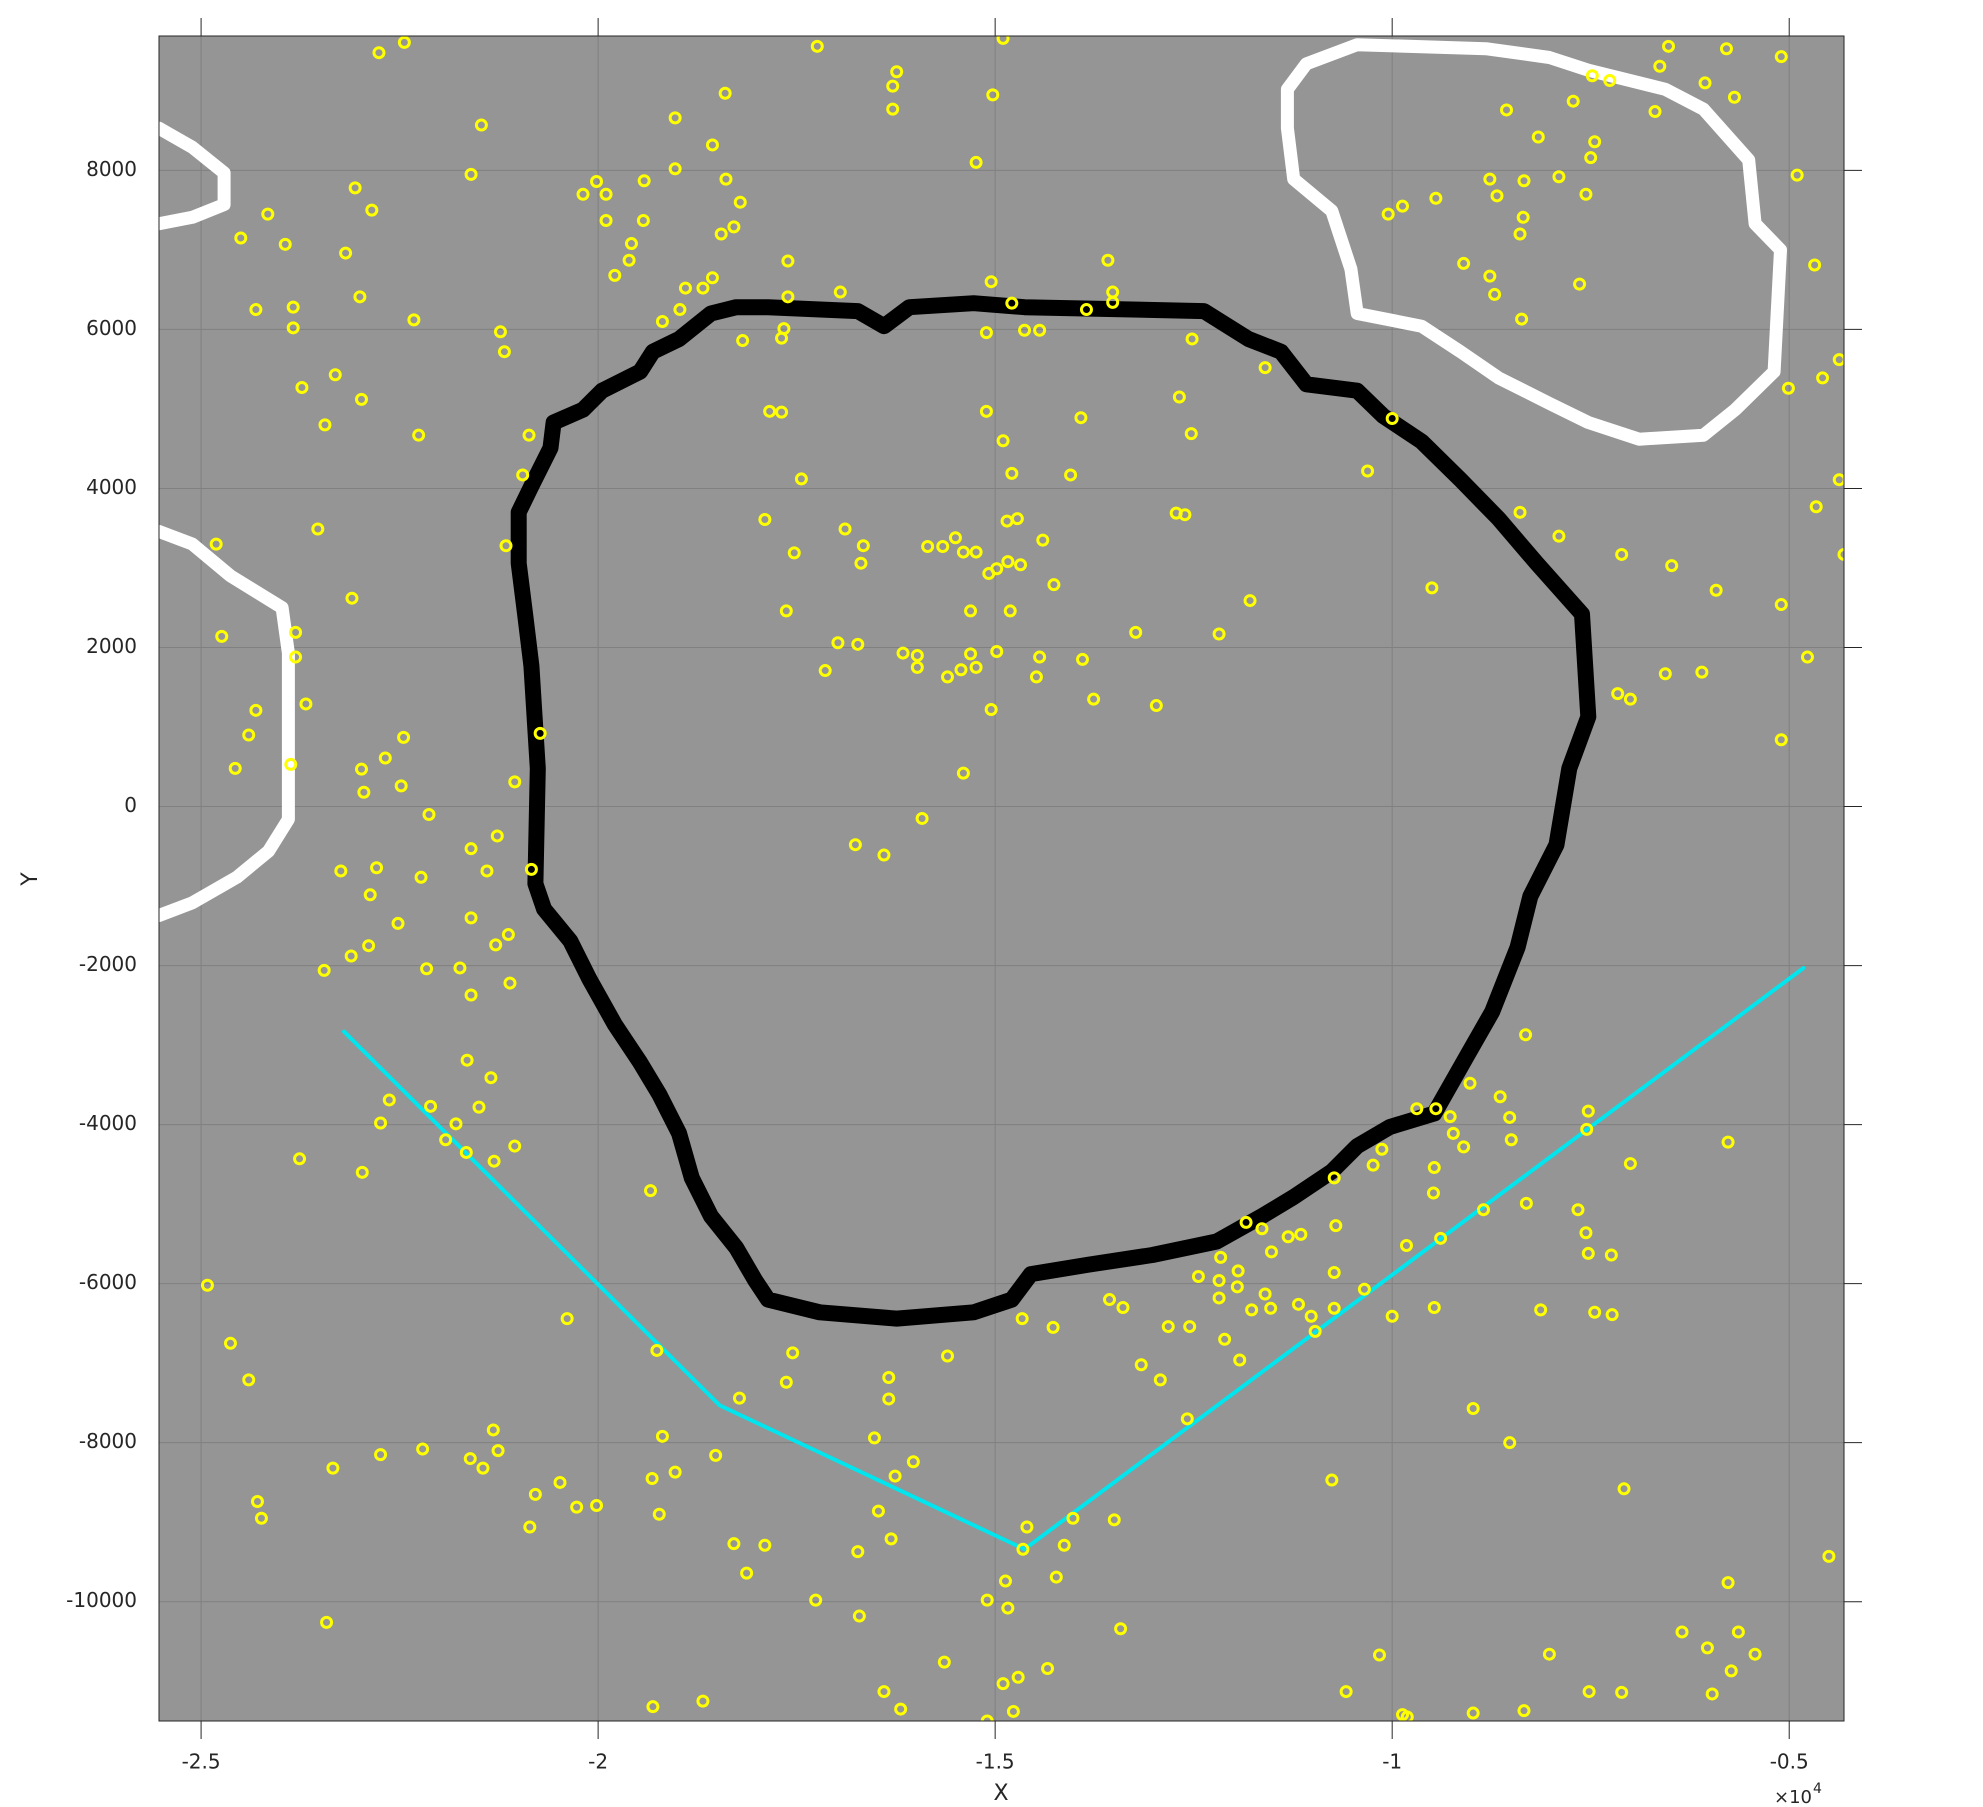 This screenshot has height=1807, width=1983. Describe the element at coordinates (111, 487) in the screenshot. I see `y-tick-label: 4000` at that location.